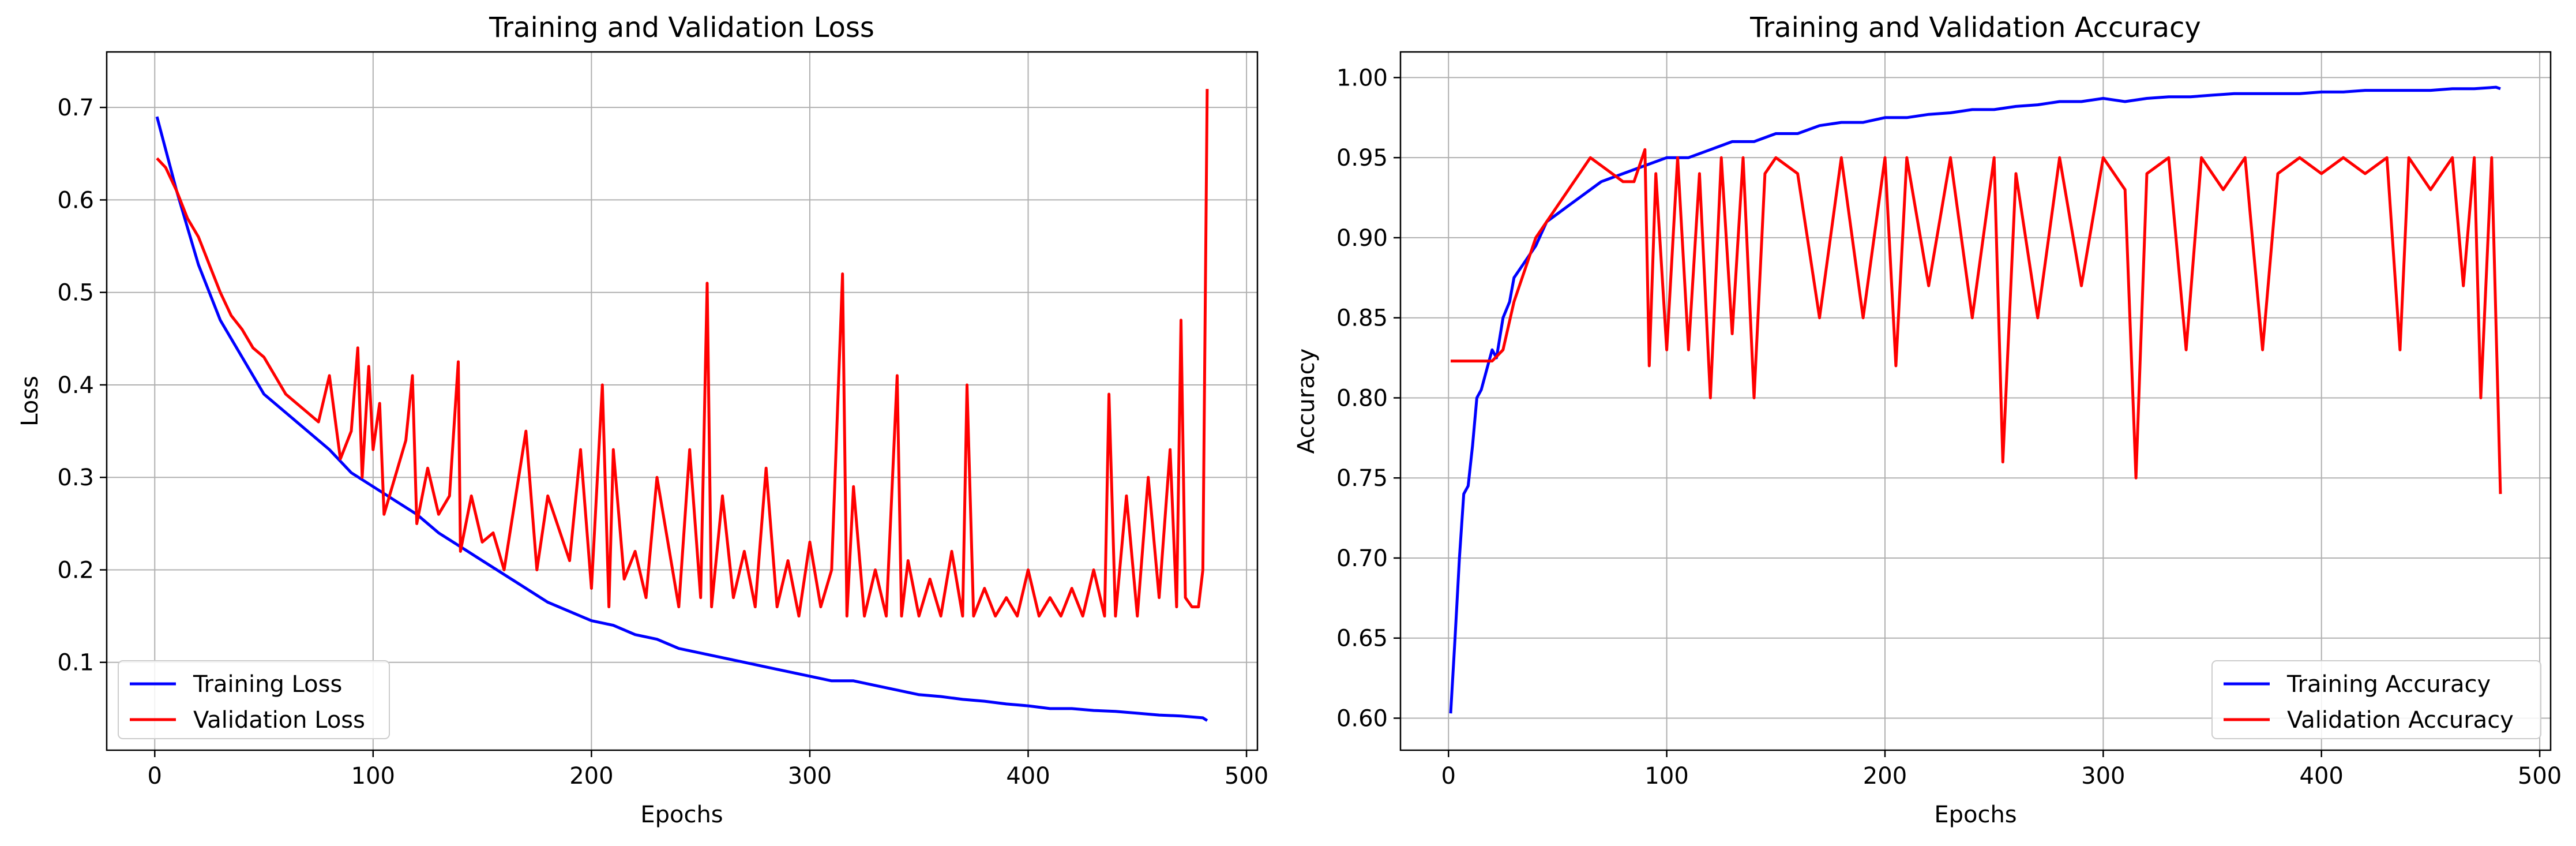 The width and height of the screenshot is (2576, 846). I want to click on accuracy-x-tick-label: 400, so click(2322, 776).